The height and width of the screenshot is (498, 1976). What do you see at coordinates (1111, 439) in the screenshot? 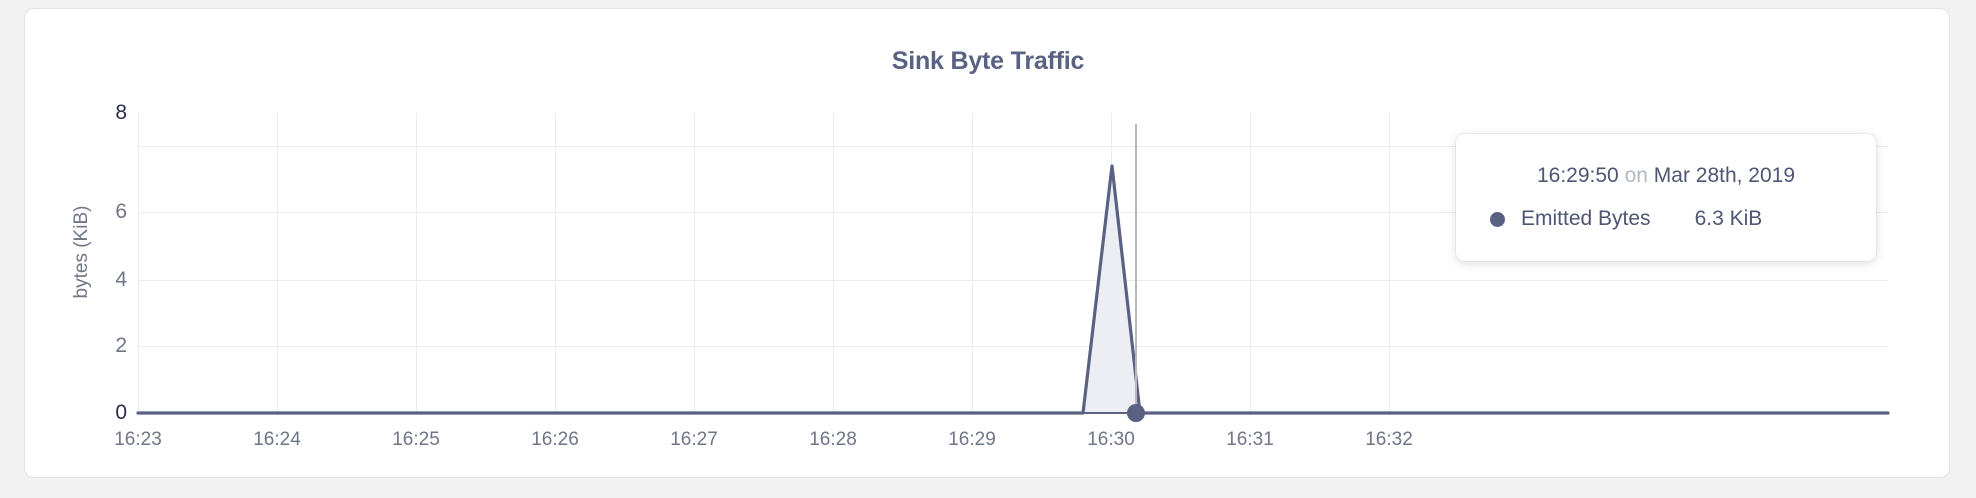
I see `x-tick-1630: 16:30` at bounding box center [1111, 439].